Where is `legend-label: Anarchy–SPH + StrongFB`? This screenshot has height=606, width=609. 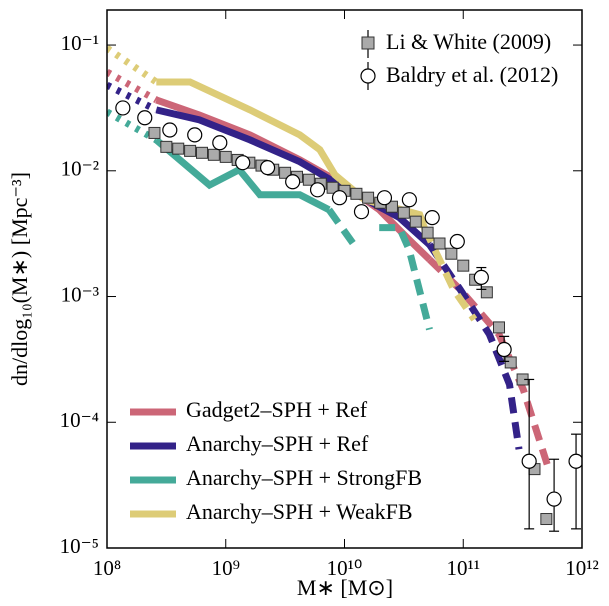
legend-label: Anarchy–SPH + StrongFB is located at coordinates (304, 477).